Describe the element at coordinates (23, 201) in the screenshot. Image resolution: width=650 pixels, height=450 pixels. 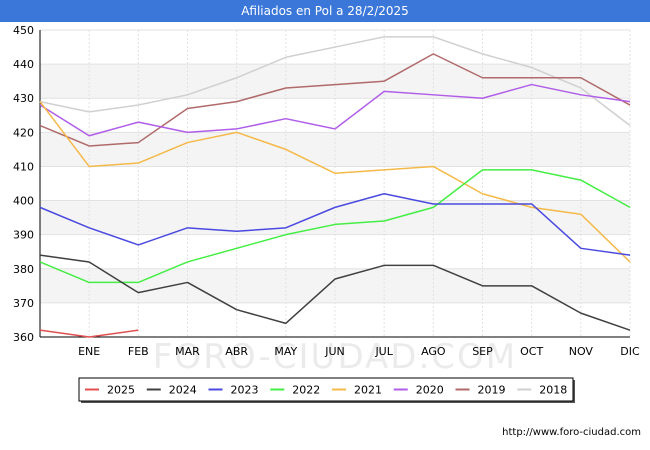
I see `y-tick-label: 400` at that location.